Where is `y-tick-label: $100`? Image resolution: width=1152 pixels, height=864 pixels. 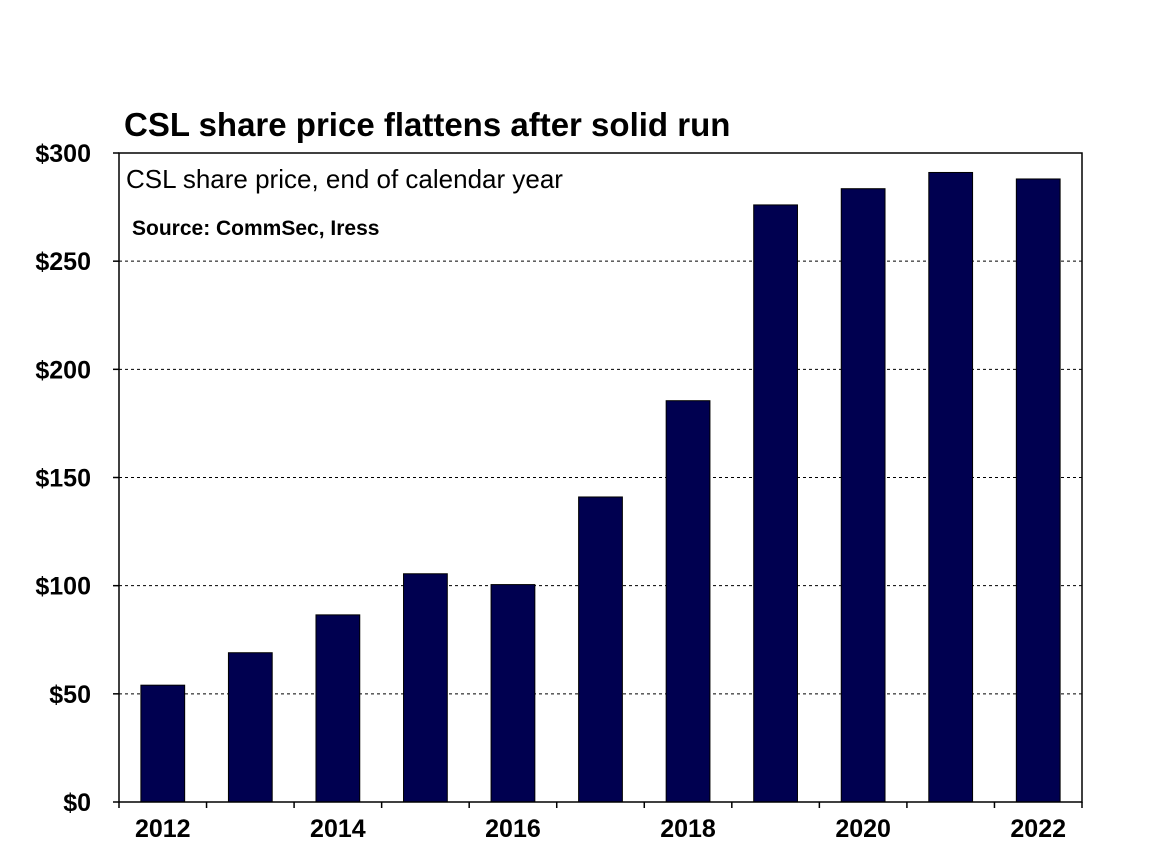 y-tick-label: $100 is located at coordinates (63, 587).